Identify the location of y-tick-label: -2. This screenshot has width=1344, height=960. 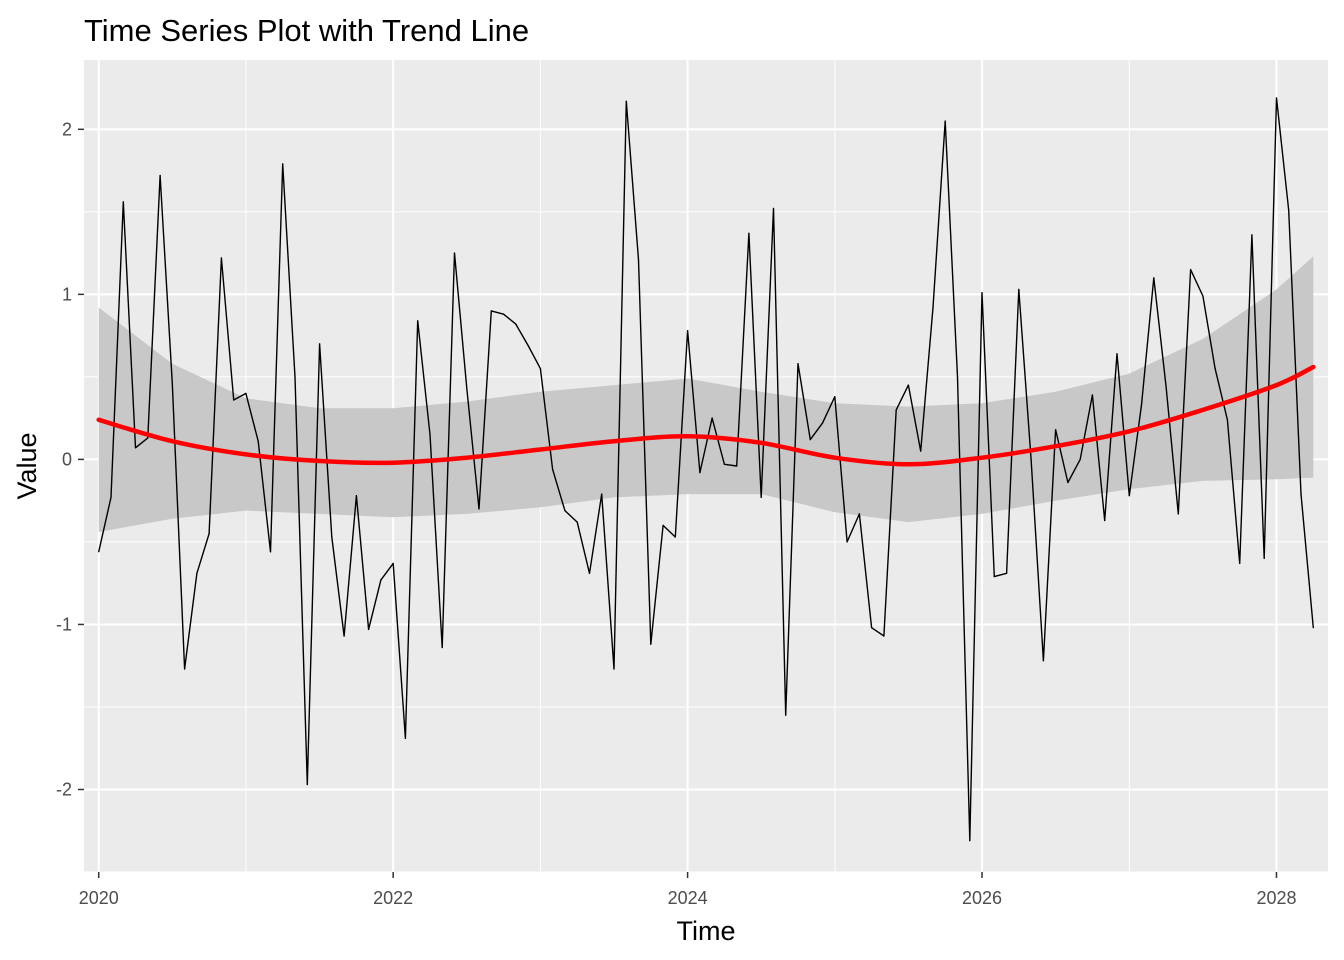
(64, 789).